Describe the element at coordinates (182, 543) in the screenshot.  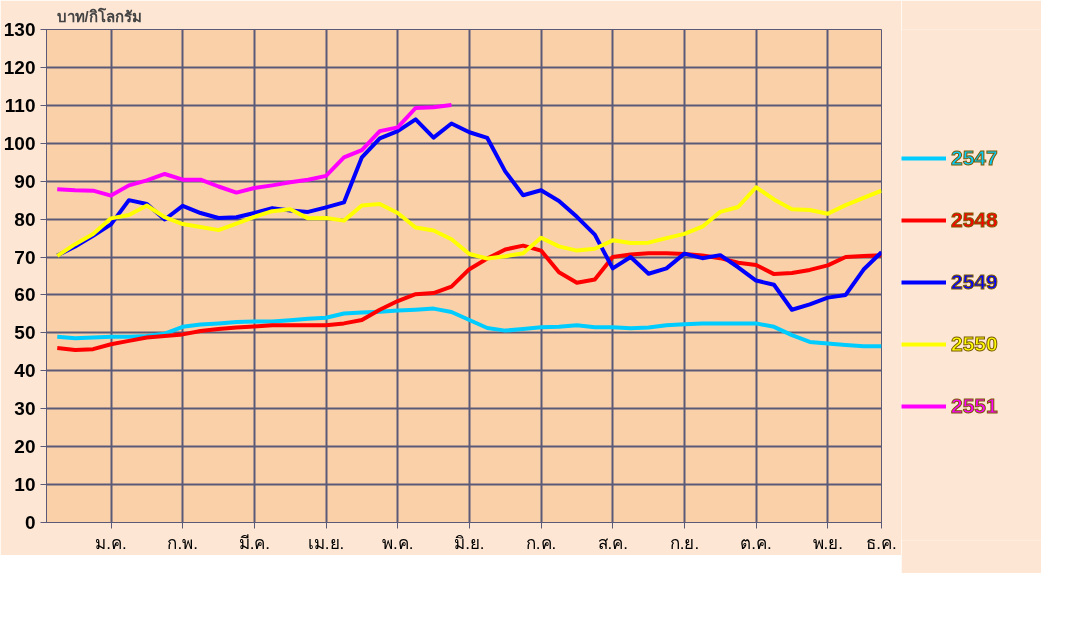
I see `x-tick-label: ก.พ.` at that location.